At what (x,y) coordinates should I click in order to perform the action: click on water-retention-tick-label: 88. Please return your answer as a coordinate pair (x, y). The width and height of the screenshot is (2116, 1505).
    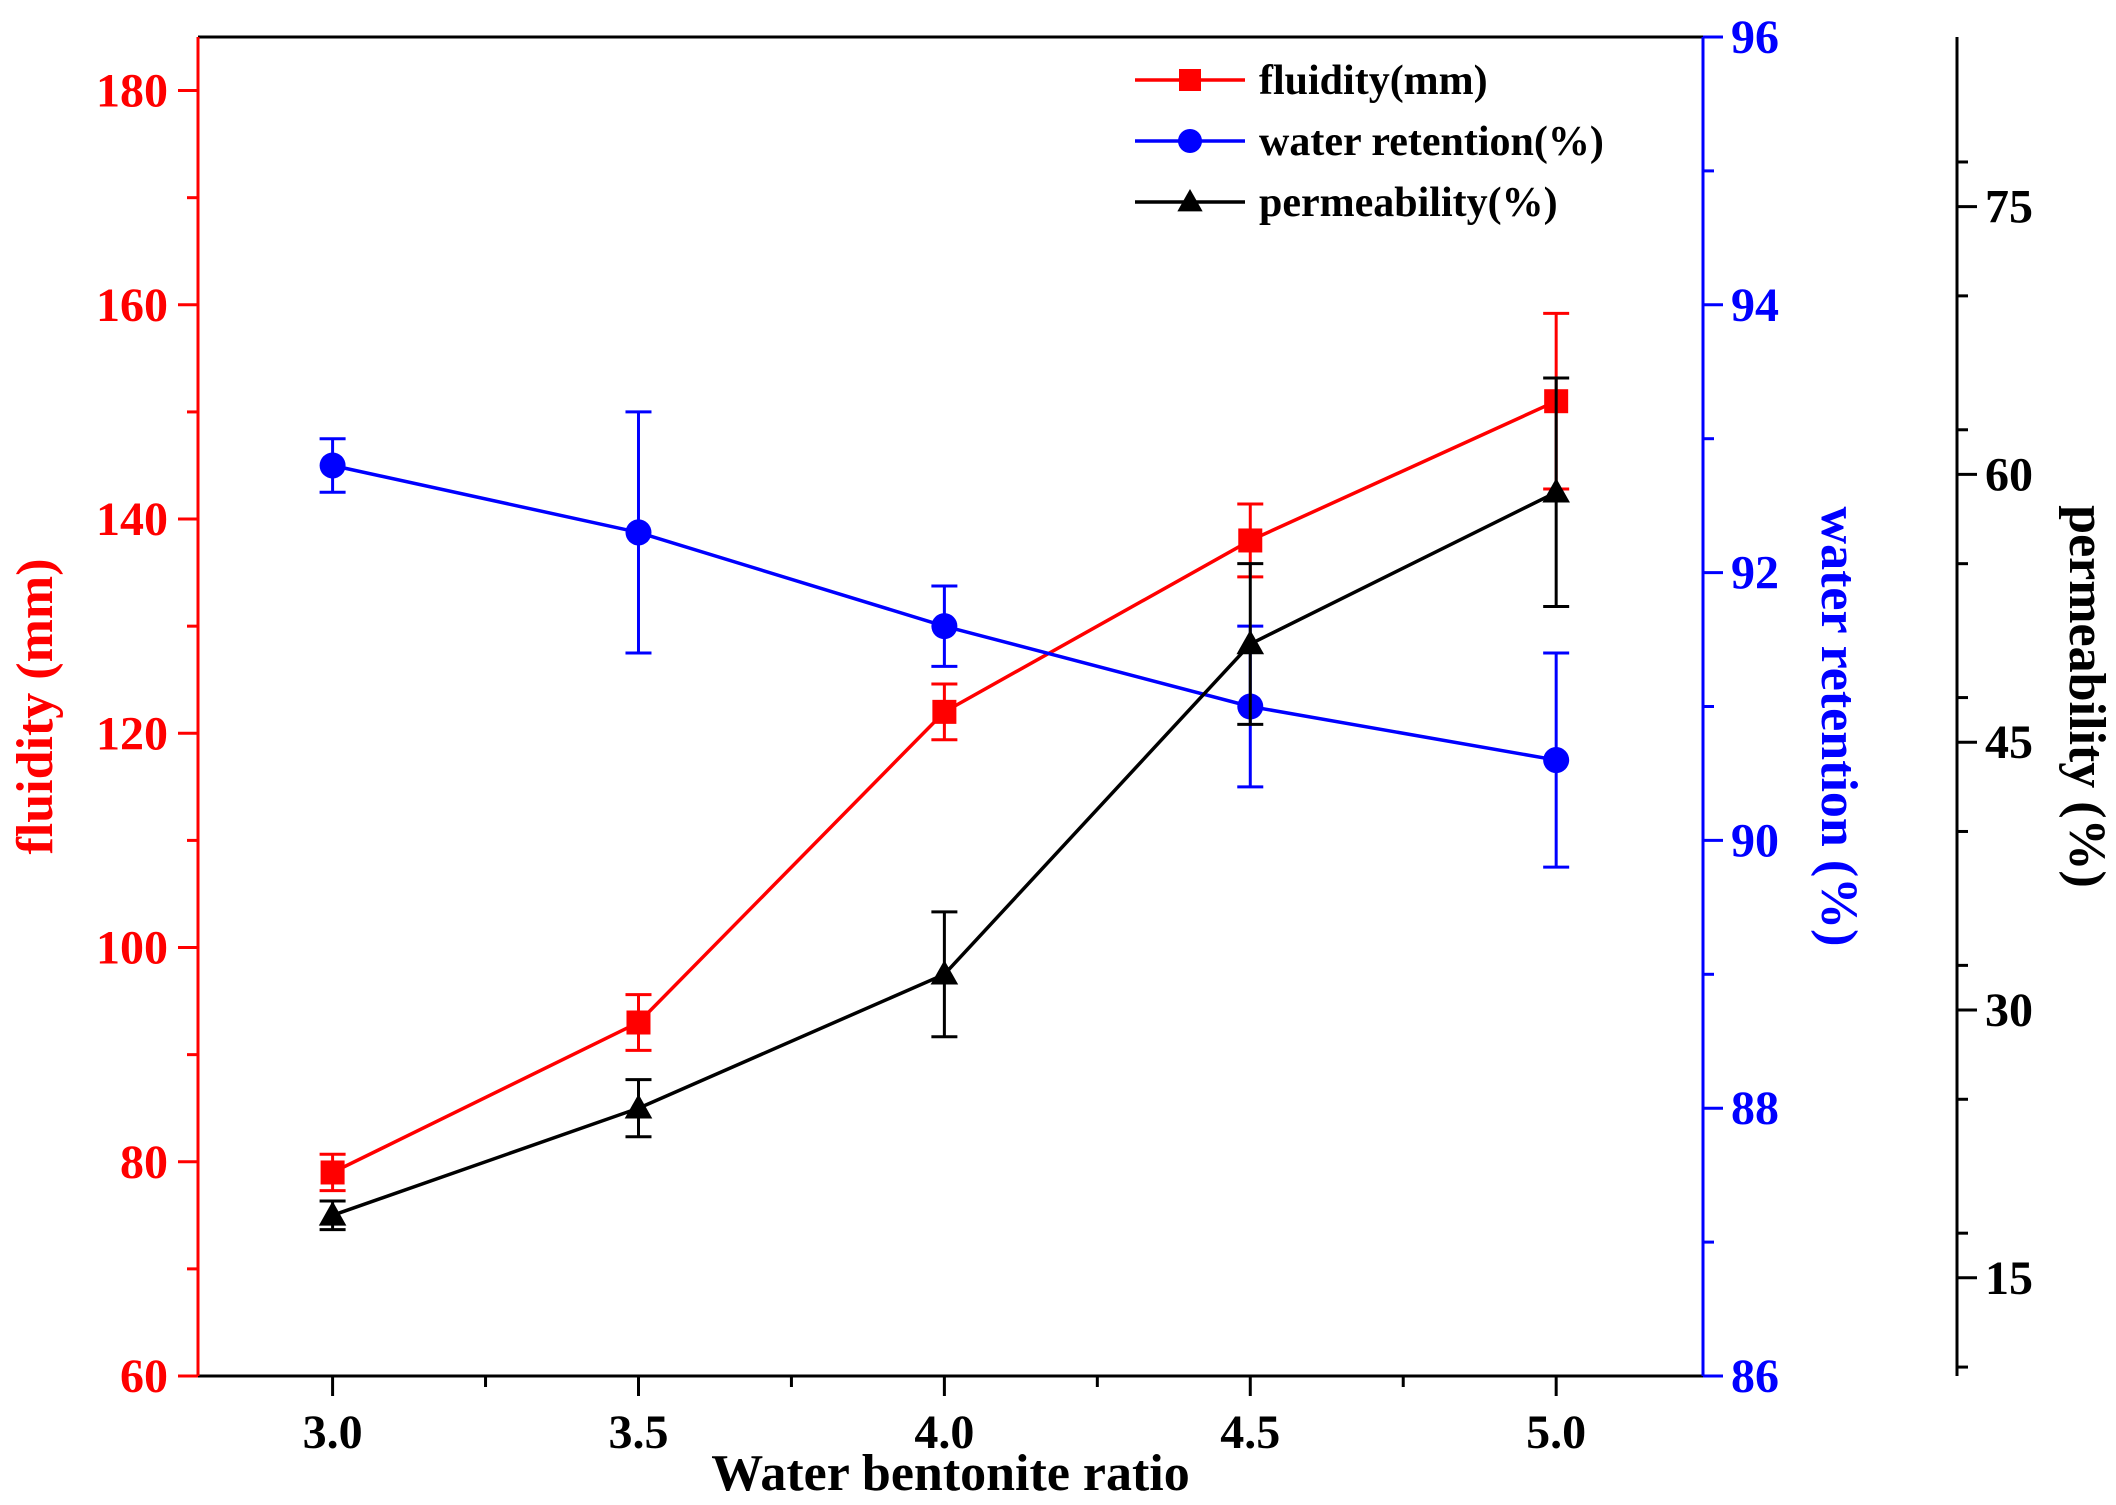
    Looking at the image, I should click on (1755, 1108).